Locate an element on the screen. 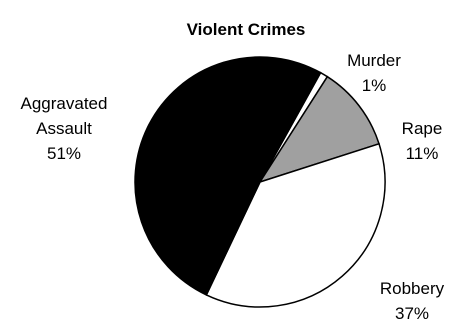 The image size is (452, 322). slice-name-label: Murder is located at coordinates (374, 60).